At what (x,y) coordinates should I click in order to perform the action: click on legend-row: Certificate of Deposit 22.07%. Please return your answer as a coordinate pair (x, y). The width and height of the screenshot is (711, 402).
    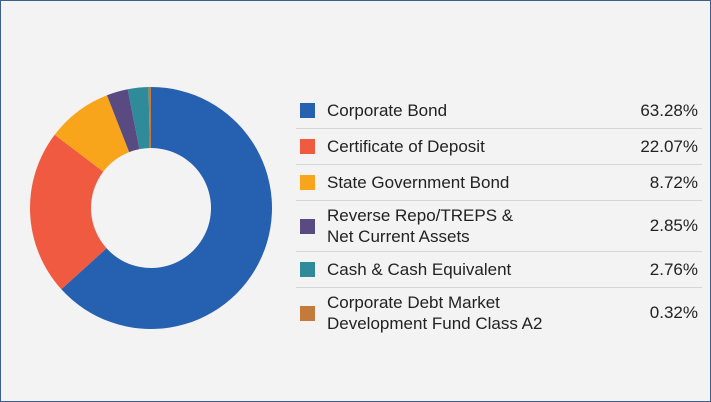
    Looking at the image, I should click on (499, 147).